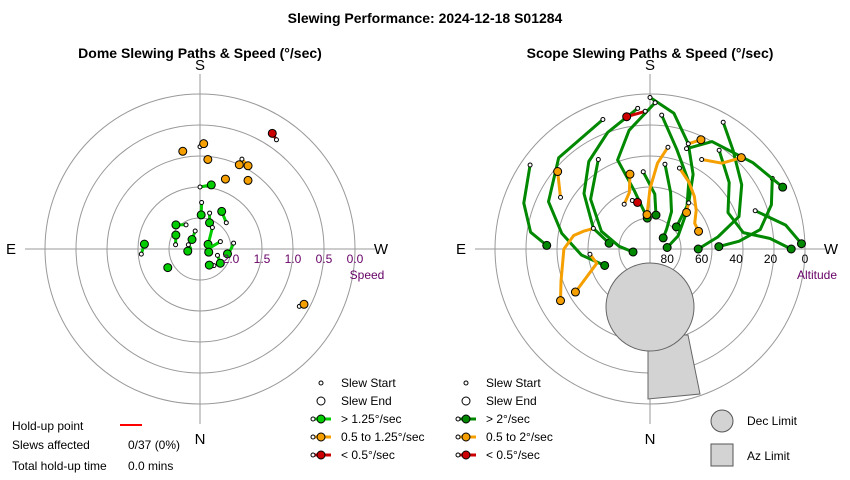  What do you see at coordinates (131, 425) in the screenshot?
I see `holdup-point-swatch` at bounding box center [131, 425].